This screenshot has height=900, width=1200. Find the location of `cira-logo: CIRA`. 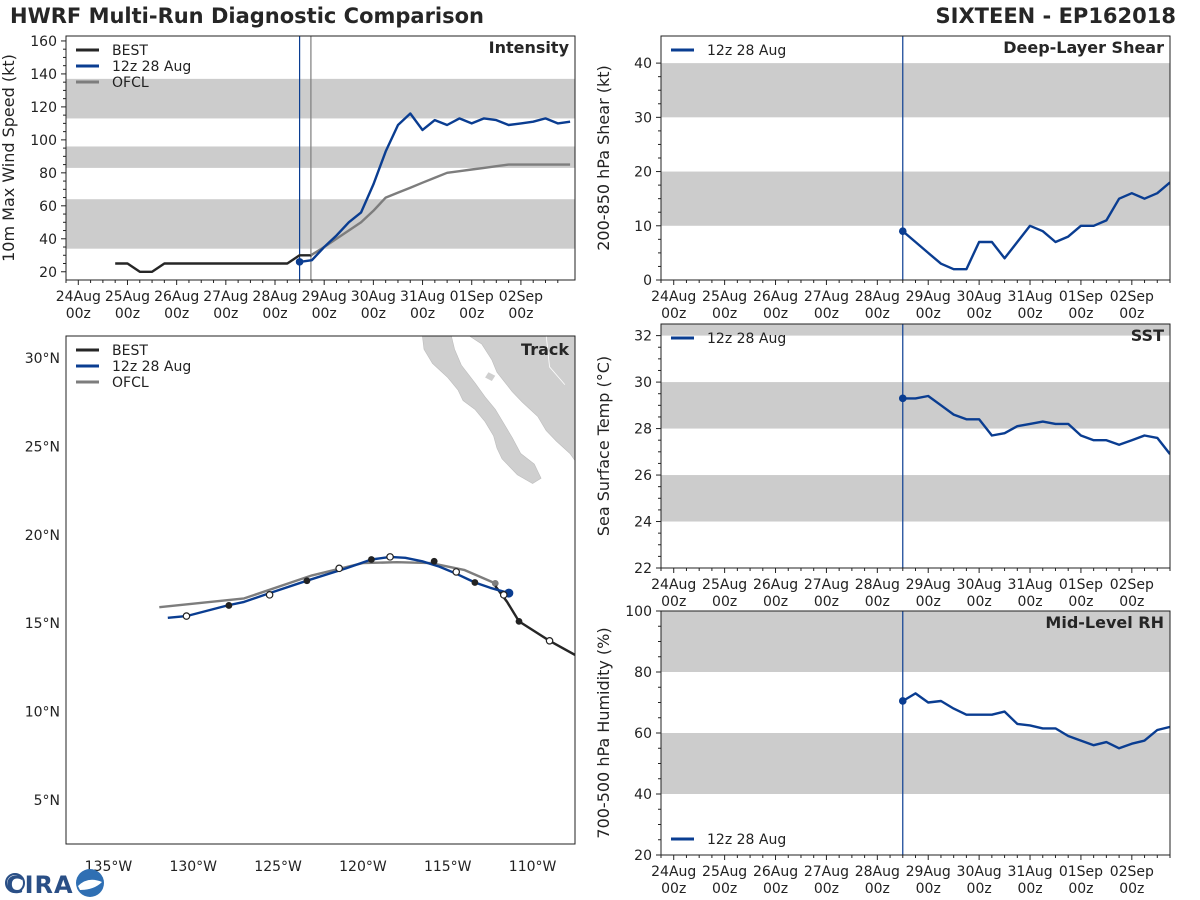

cira-logo: CIRA is located at coordinates (54, 884).